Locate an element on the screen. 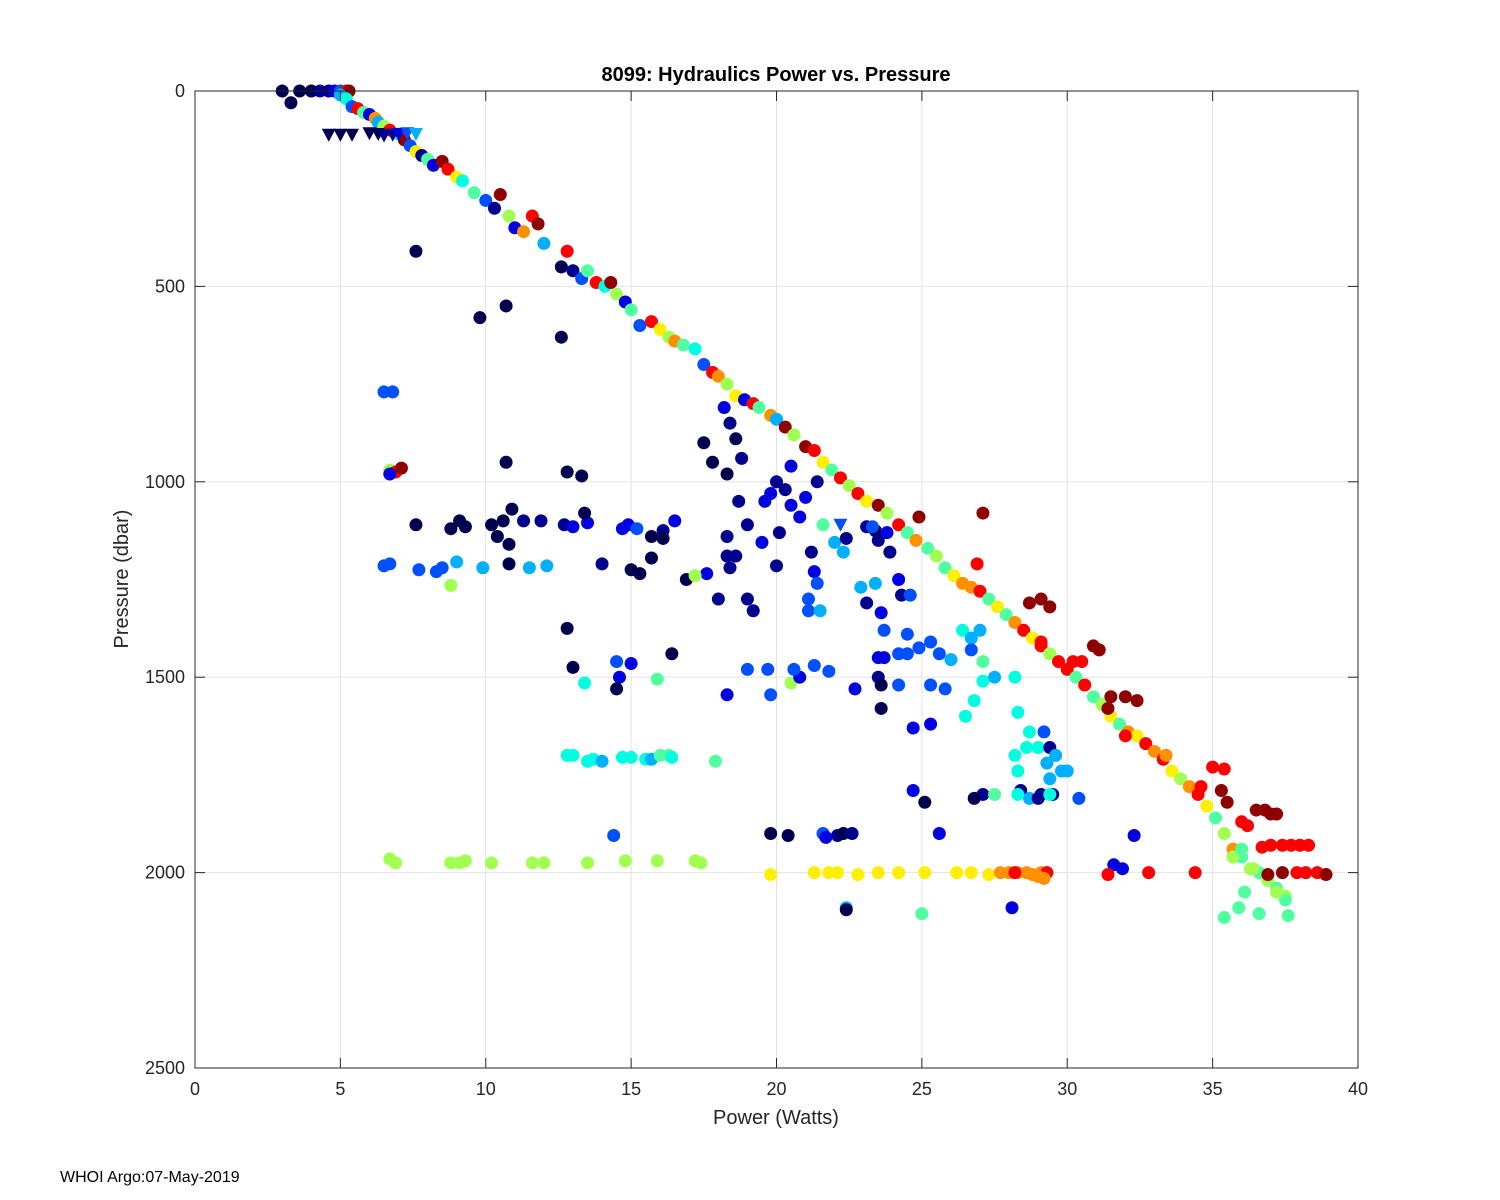  x-tick-label: 10 is located at coordinates (486, 1089).